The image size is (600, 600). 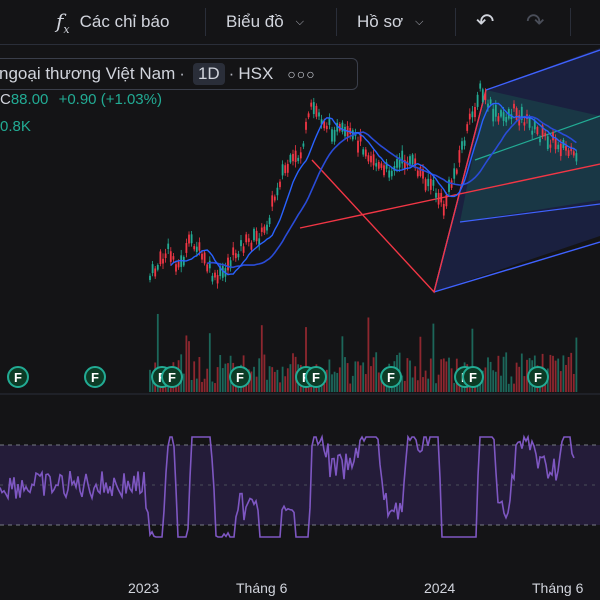 I want to click on redo-icon: ↷, so click(x=535, y=21).